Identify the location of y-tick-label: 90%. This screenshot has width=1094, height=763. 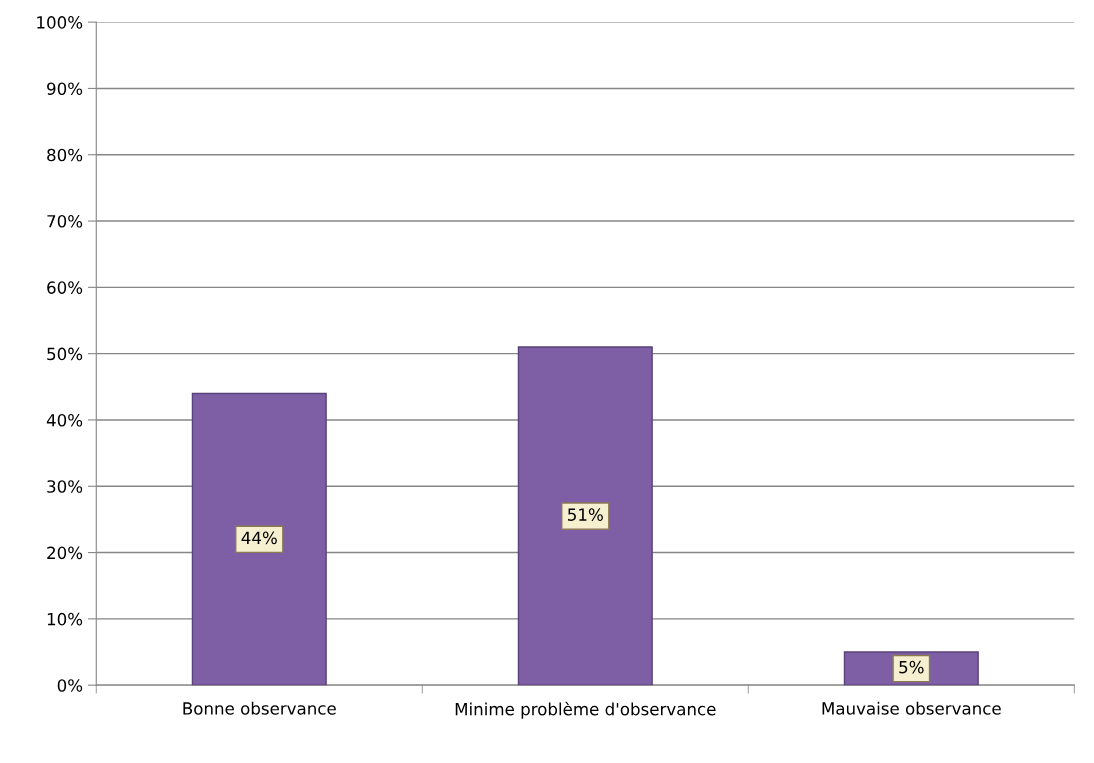
(65, 88).